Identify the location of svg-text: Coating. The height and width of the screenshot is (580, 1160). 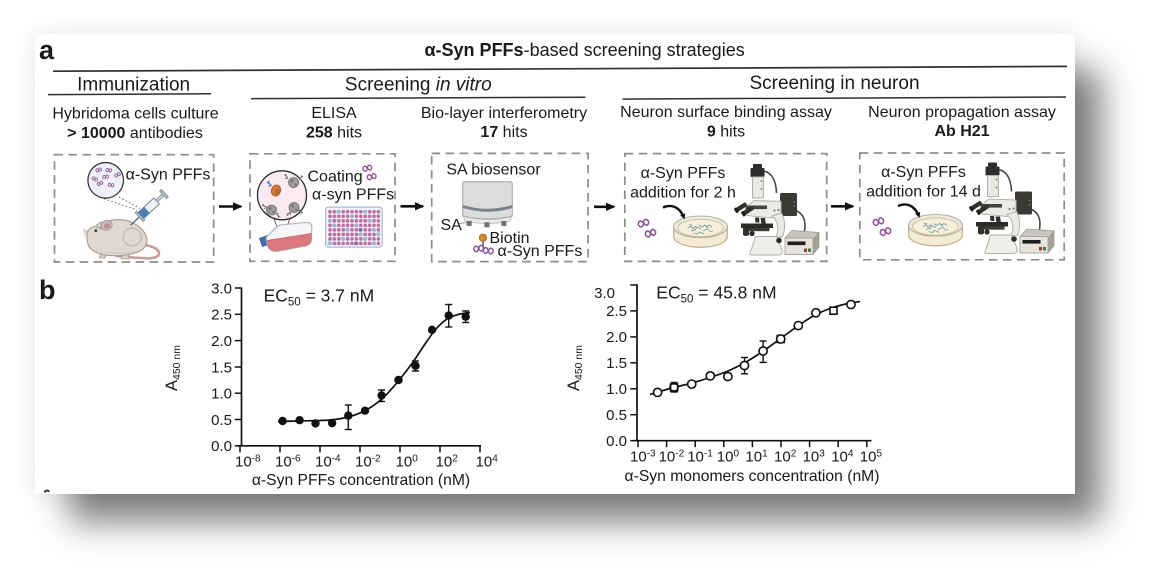
(335, 177).